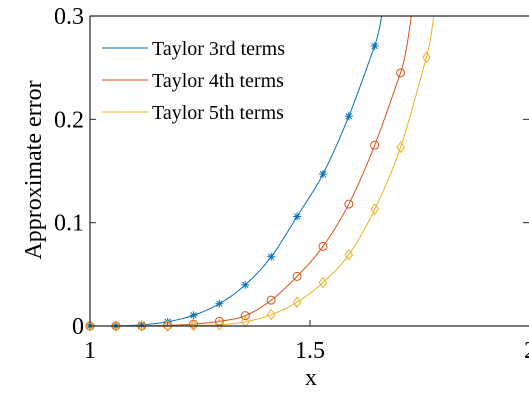 The width and height of the screenshot is (529, 411). Describe the element at coordinates (526, 351) in the screenshot. I see `x-tick-label-3: 2` at that location.